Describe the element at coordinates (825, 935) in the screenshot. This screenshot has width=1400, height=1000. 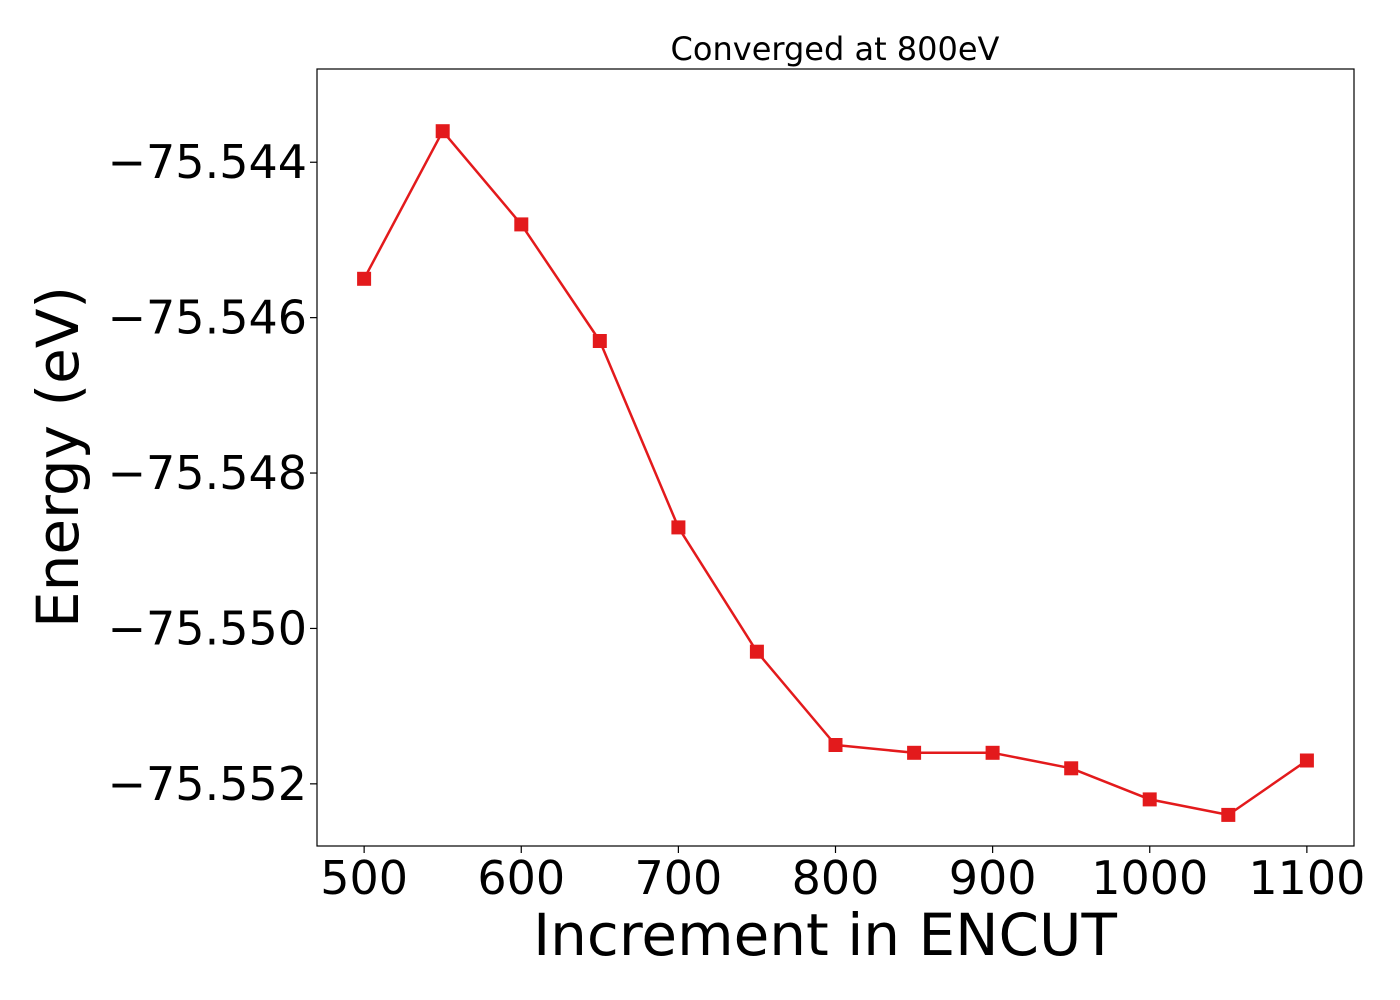
I see `x-axis-label: Increment in ENCUT` at that location.